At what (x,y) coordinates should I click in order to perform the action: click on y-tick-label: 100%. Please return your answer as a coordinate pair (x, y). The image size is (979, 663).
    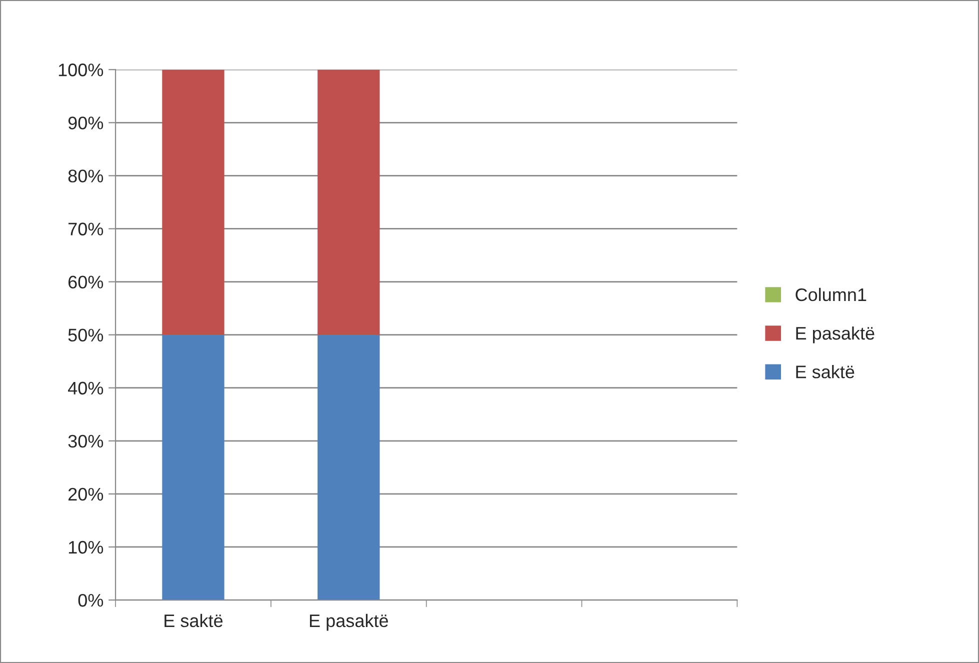
    Looking at the image, I should click on (81, 70).